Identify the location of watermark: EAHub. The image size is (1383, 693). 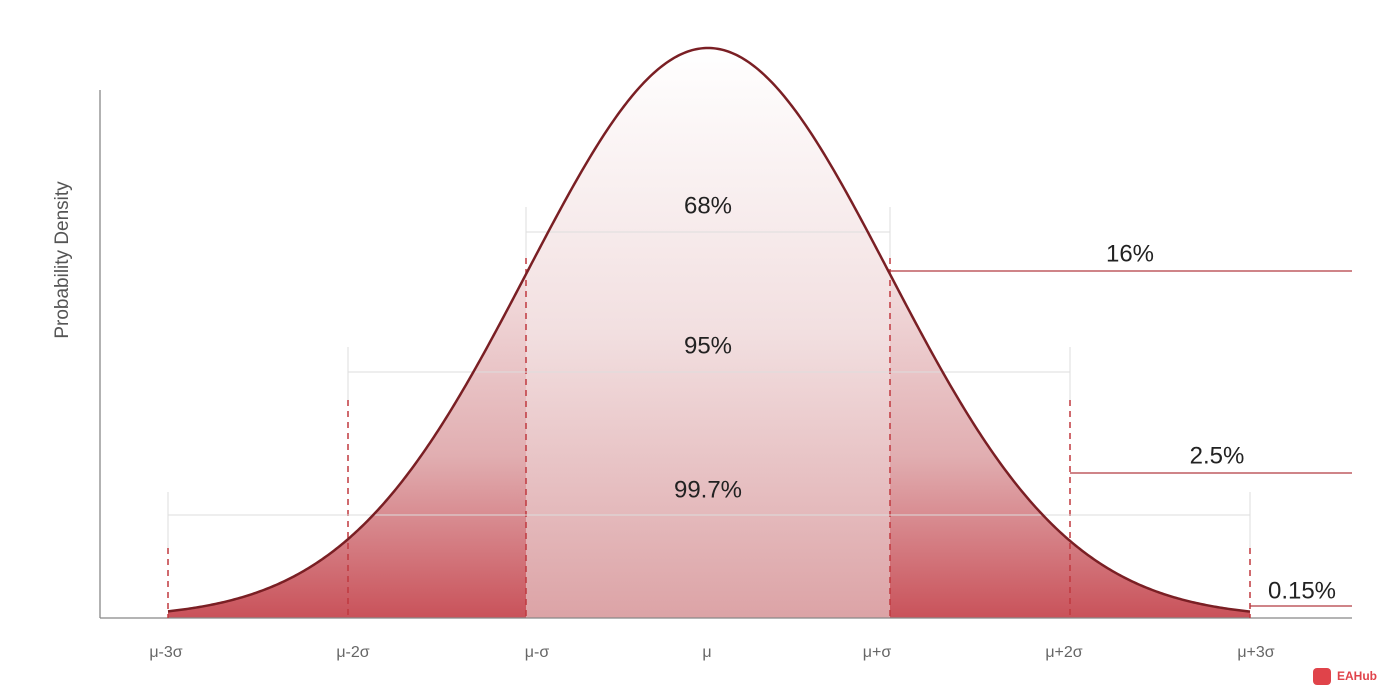
(1345, 676).